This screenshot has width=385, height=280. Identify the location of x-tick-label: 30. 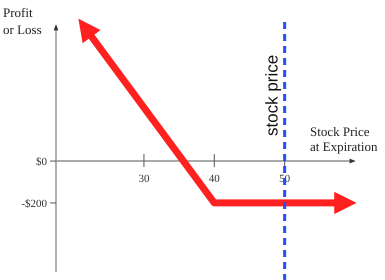
(144, 179).